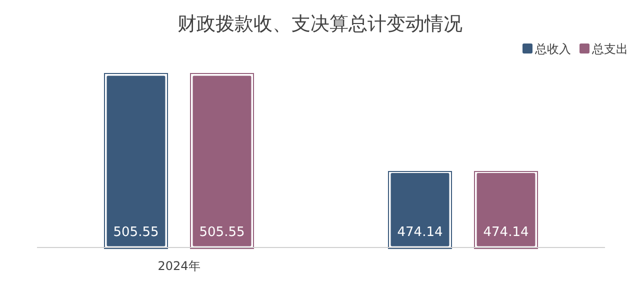  I want to click on legend-label: 总支出, so click(609, 49).